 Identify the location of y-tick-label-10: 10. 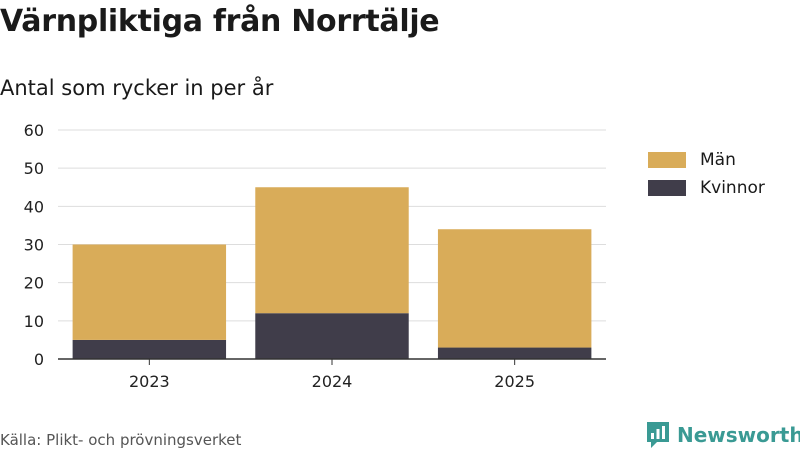
(34, 321).